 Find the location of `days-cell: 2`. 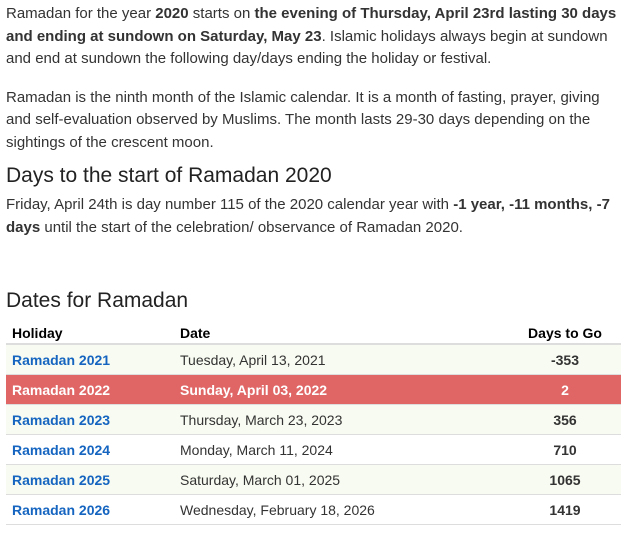

days-cell: 2 is located at coordinates (565, 389).